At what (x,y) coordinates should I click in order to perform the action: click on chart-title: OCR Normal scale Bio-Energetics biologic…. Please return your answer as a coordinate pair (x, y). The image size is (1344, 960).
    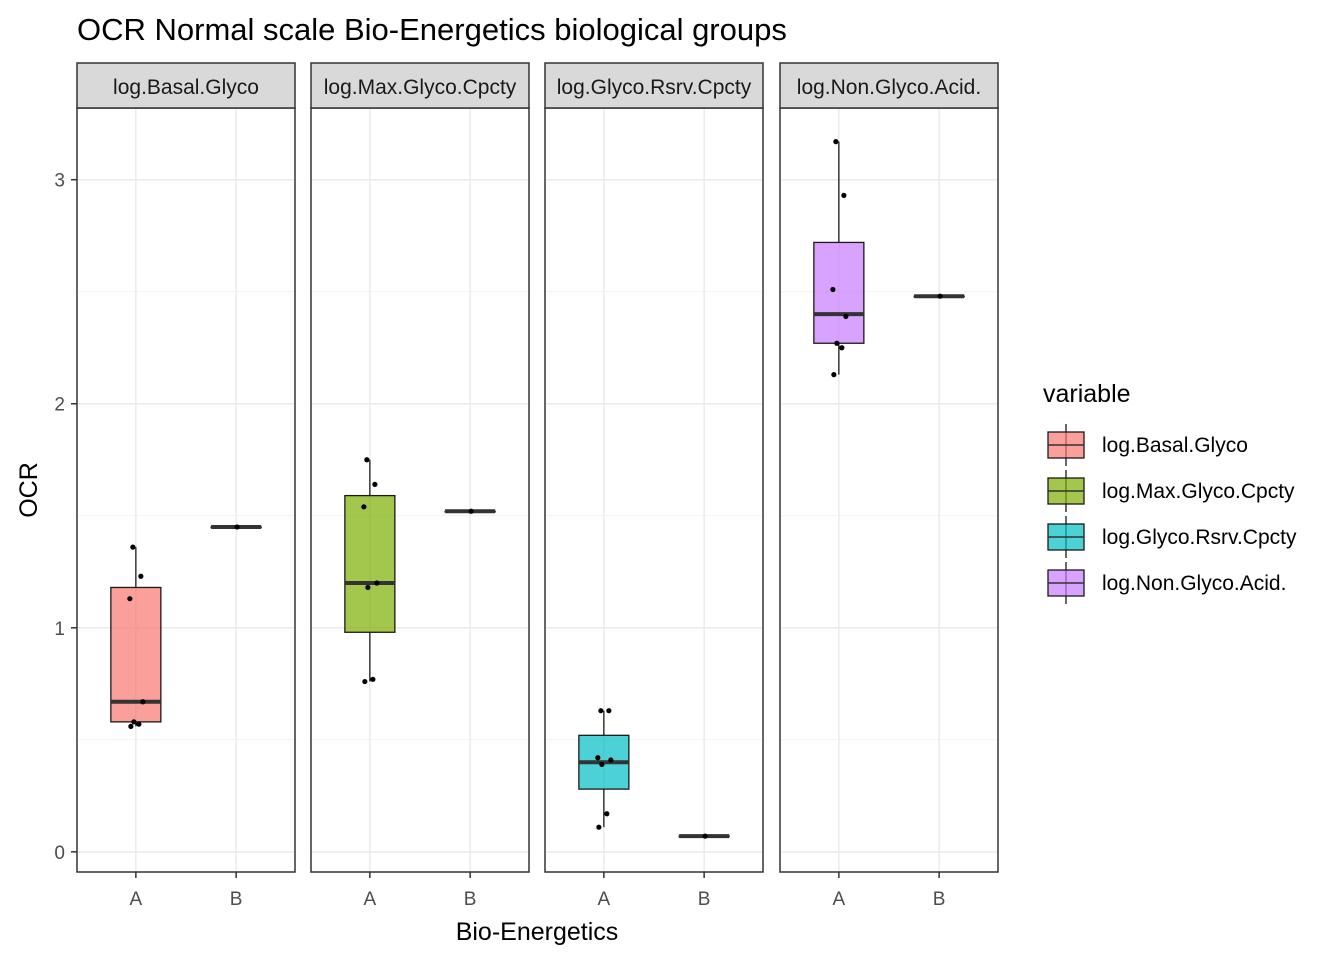
    Looking at the image, I should click on (432, 29).